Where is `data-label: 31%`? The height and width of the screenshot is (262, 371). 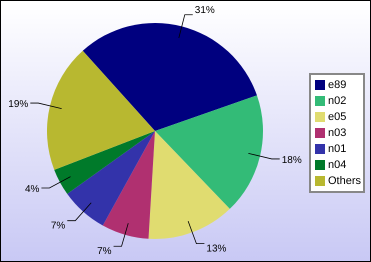
data-label: 31% is located at coordinates (204, 10).